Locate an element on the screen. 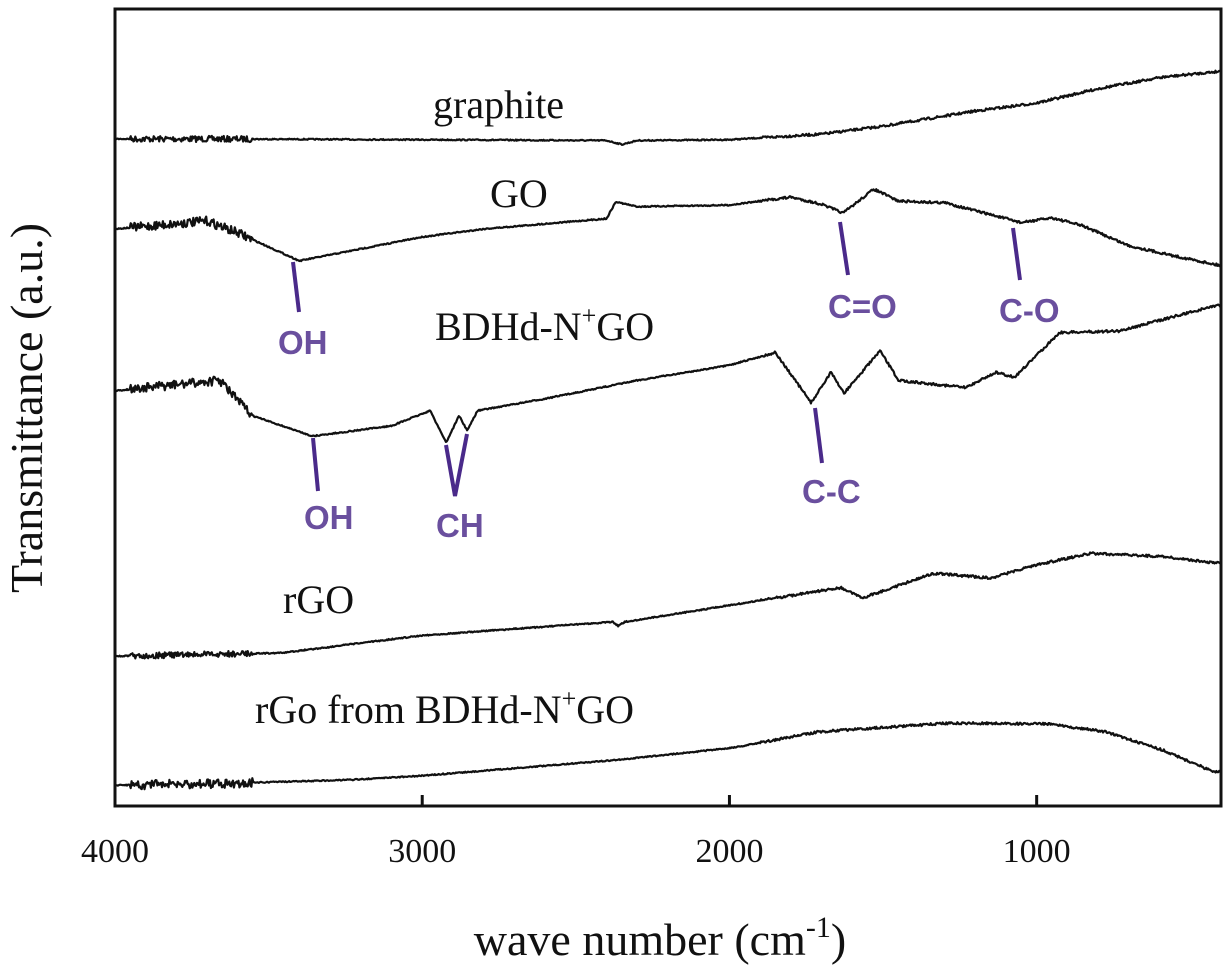 This screenshot has width=1228, height=969. x-tick-label-1000: 1000 is located at coordinates (1037, 851).